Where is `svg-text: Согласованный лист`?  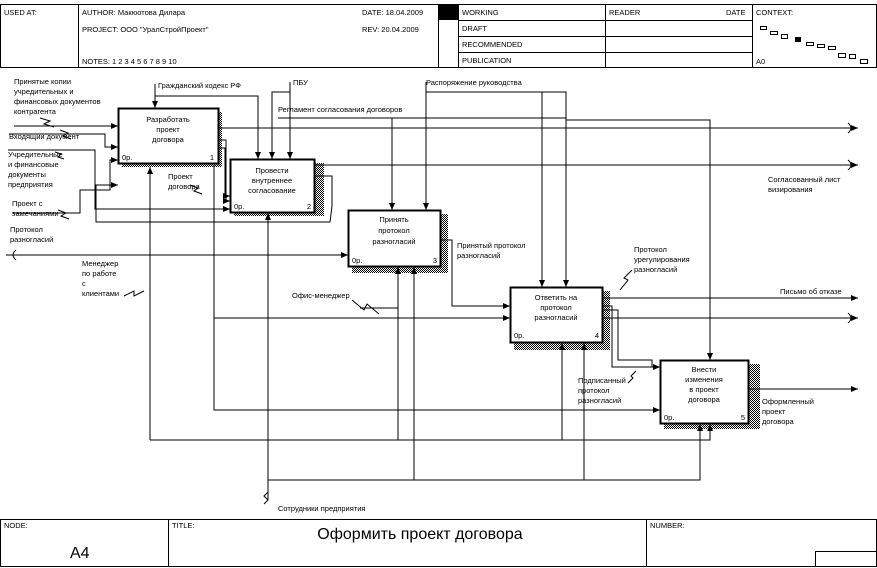 svg-text: Согласованный лист is located at coordinates (804, 179).